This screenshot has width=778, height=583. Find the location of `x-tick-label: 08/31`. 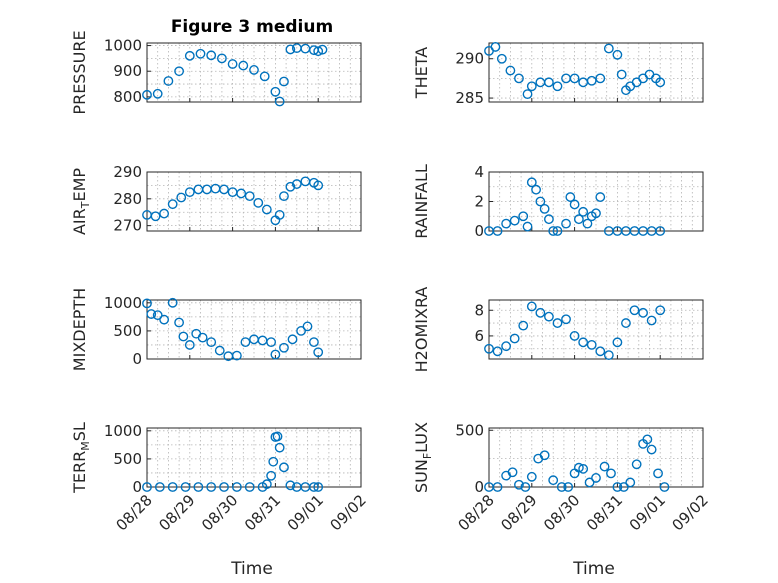

x-tick-label: 08/31 is located at coordinates (262, 512).